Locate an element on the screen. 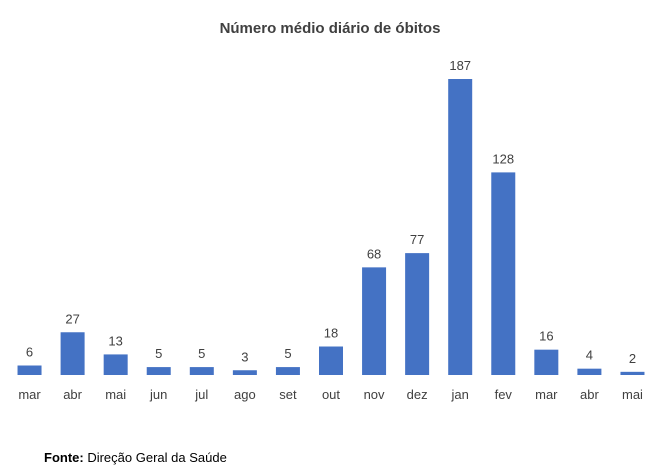 The image size is (660, 476). data-label-8: 68 is located at coordinates (374, 253).